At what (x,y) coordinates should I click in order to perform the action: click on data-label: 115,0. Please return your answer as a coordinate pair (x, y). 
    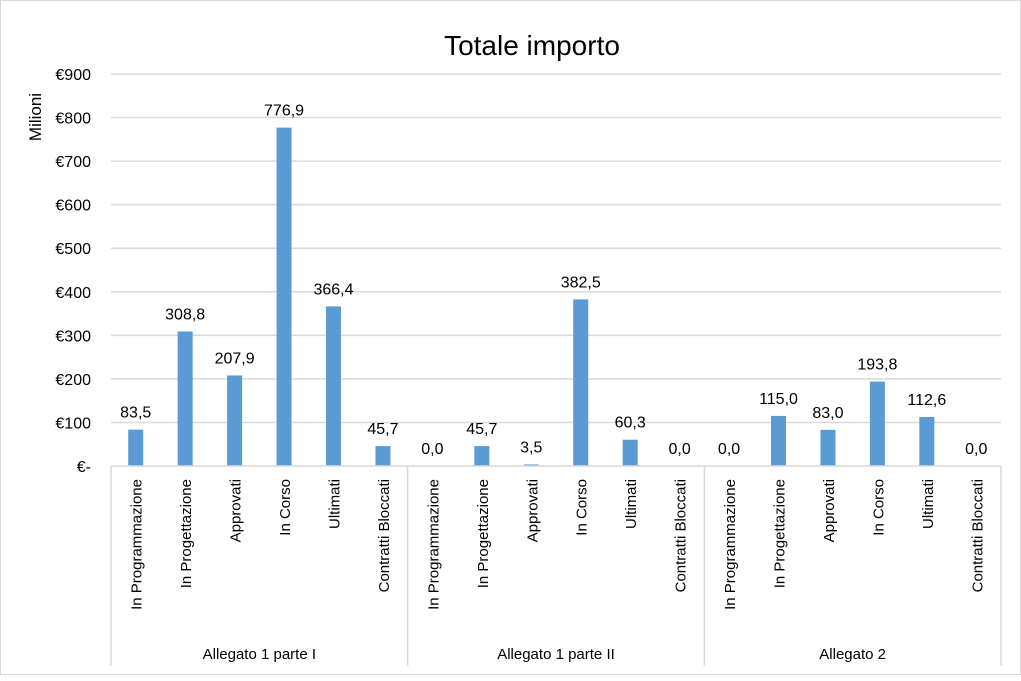
    Looking at the image, I should click on (778, 399).